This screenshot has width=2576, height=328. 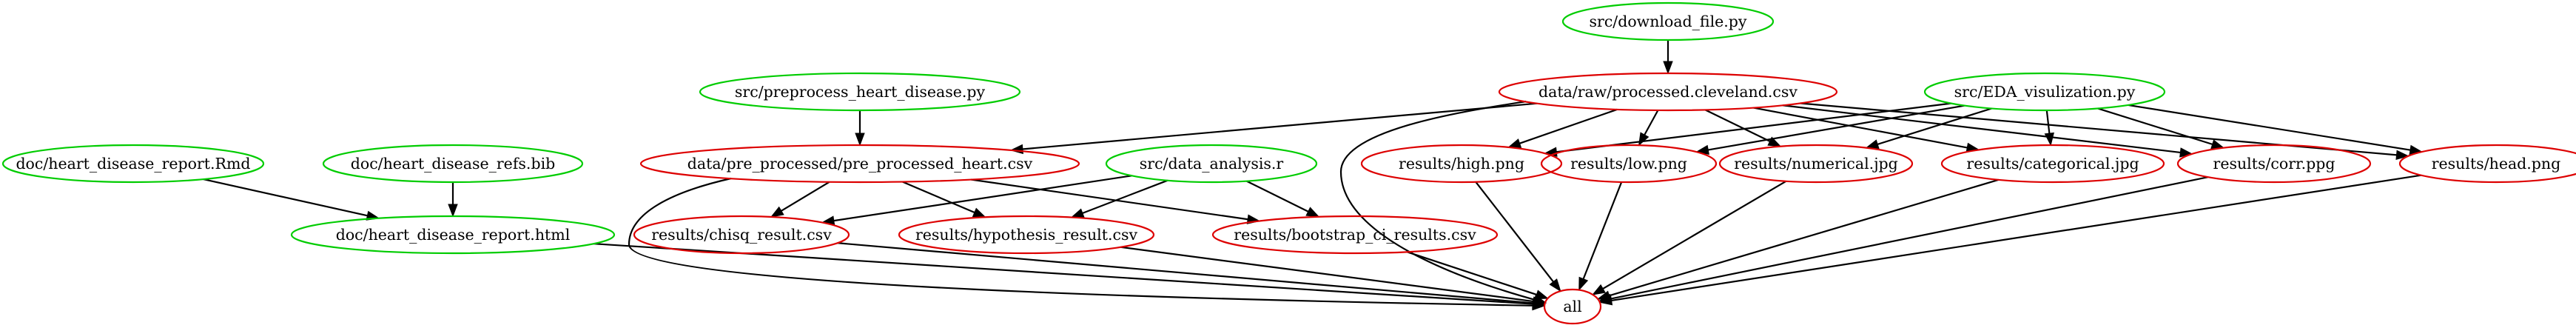 I want to click on node-hypothesis: results/hypothesis_result.csv, so click(x=1026, y=235).